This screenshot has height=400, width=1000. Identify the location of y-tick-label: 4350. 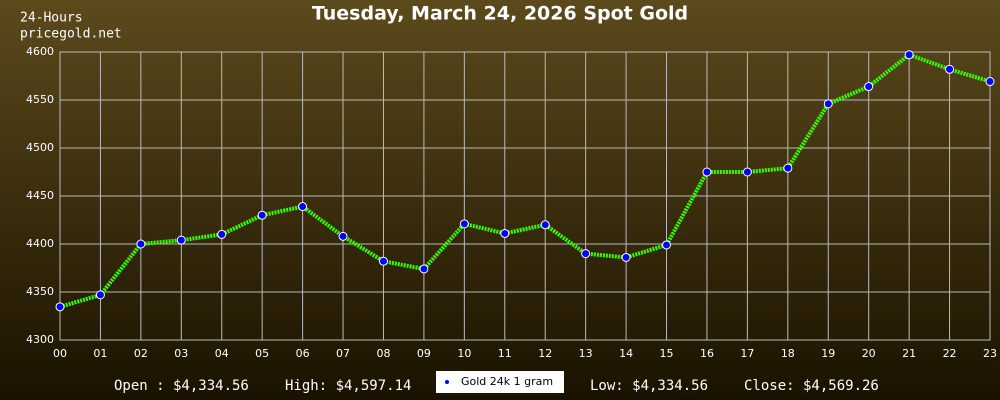
(40, 291).